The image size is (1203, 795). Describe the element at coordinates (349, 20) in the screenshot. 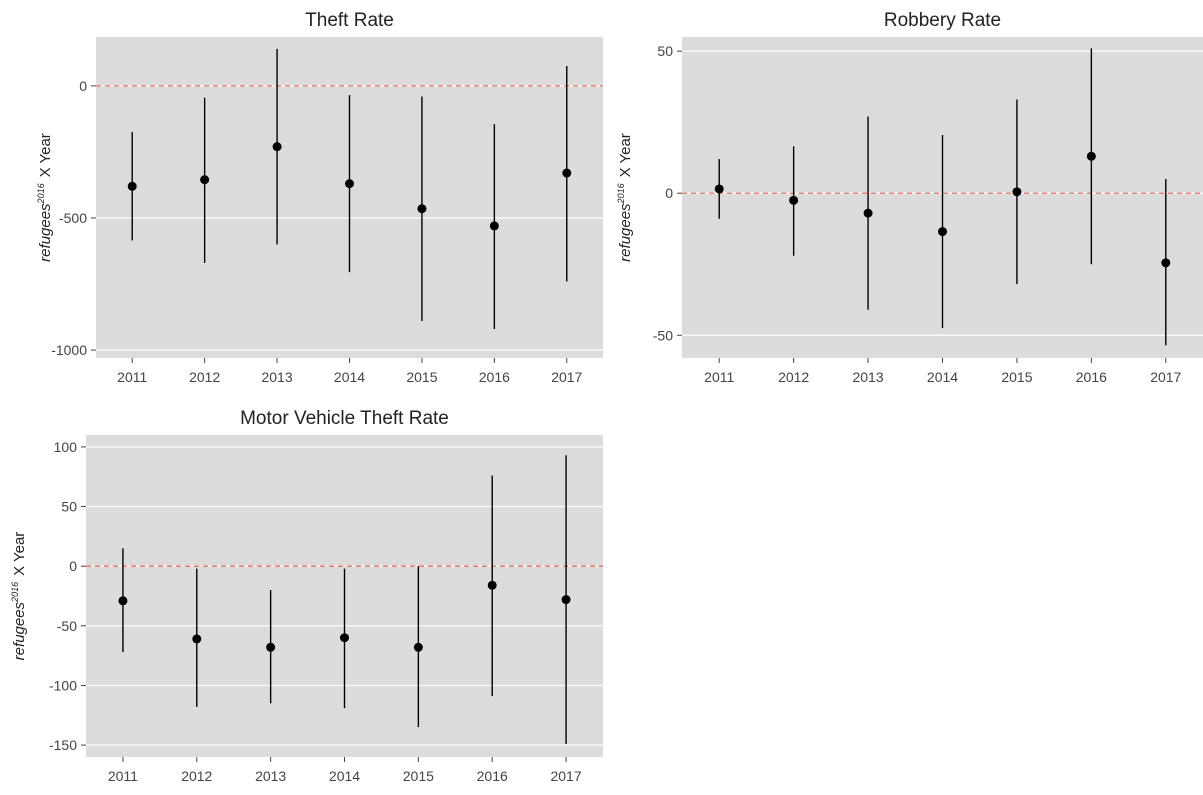

I see `panel-title: Theft Rate` at that location.